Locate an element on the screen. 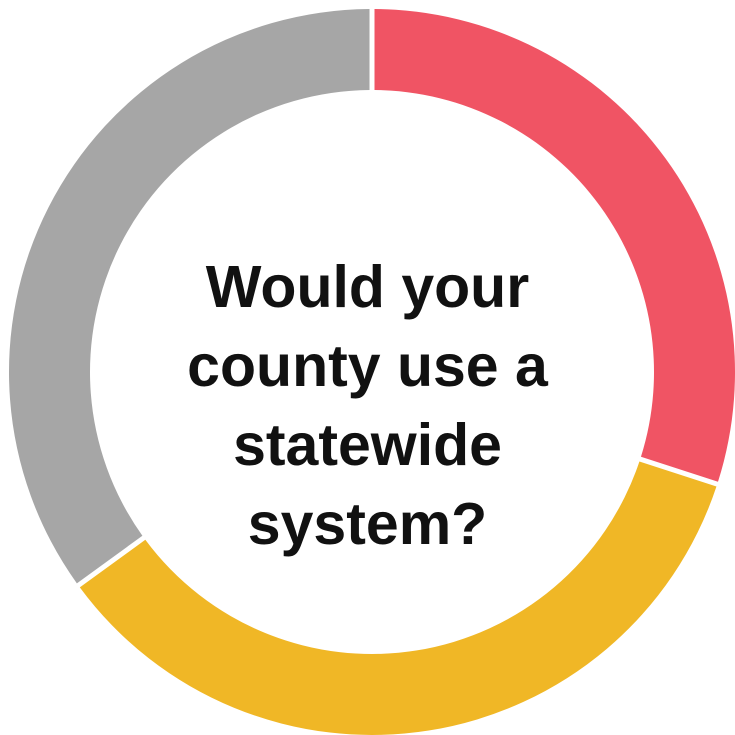 Image resolution: width=735 pixels, height=735 pixels. chart-title-line: Would your is located at coordinates (367, 287).